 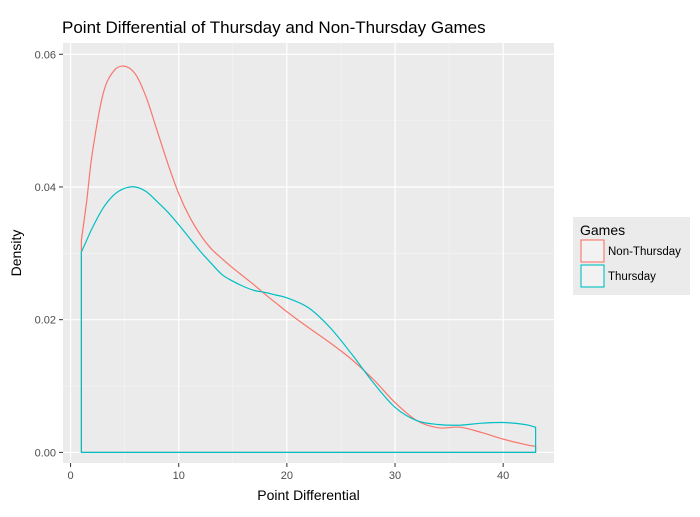 I want to click on legend-items: Non-Thursday Thursday, so click(x=630, y=263).